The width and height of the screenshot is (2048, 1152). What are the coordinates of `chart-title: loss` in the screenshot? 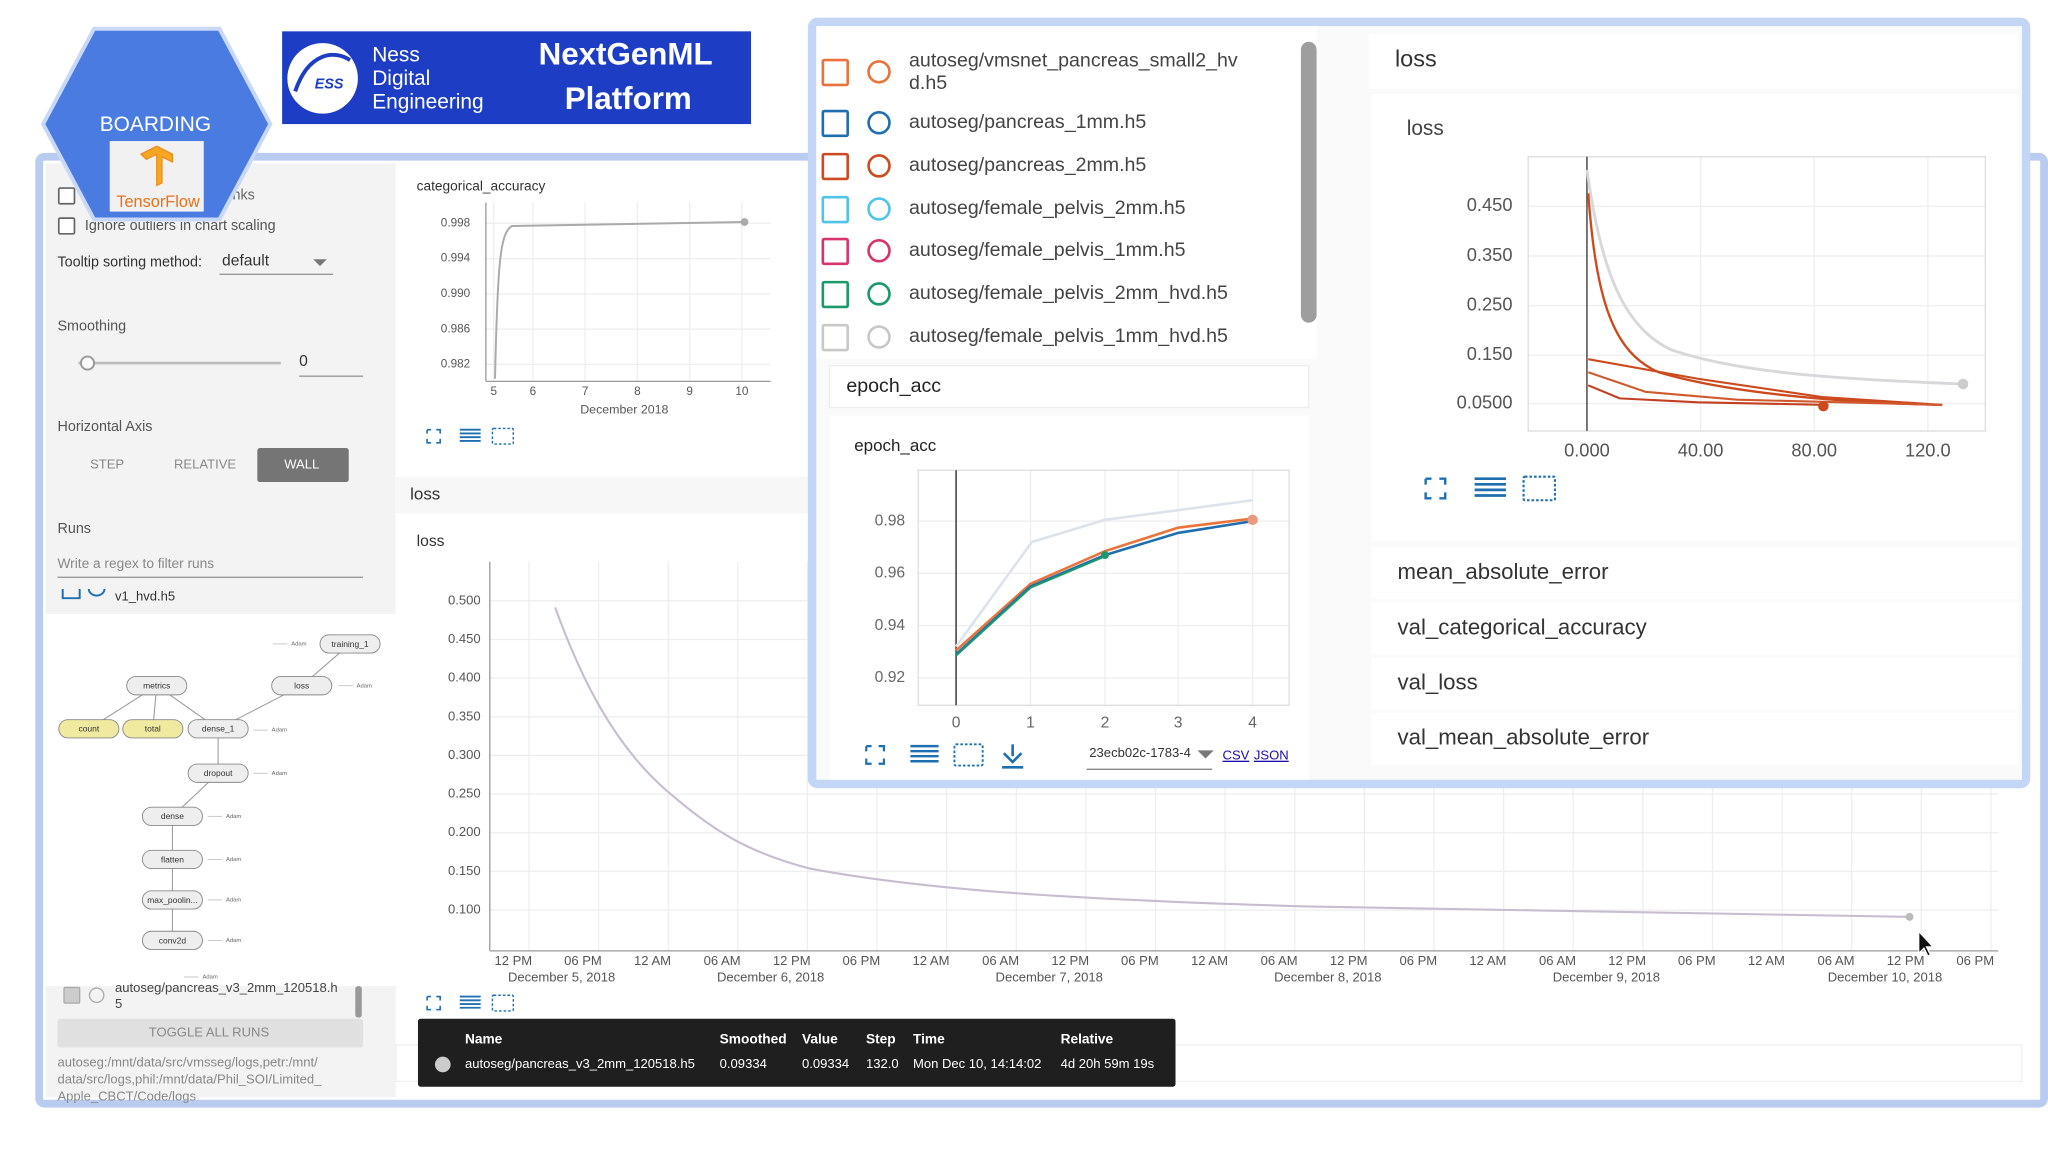 It's located at (1425, 128).